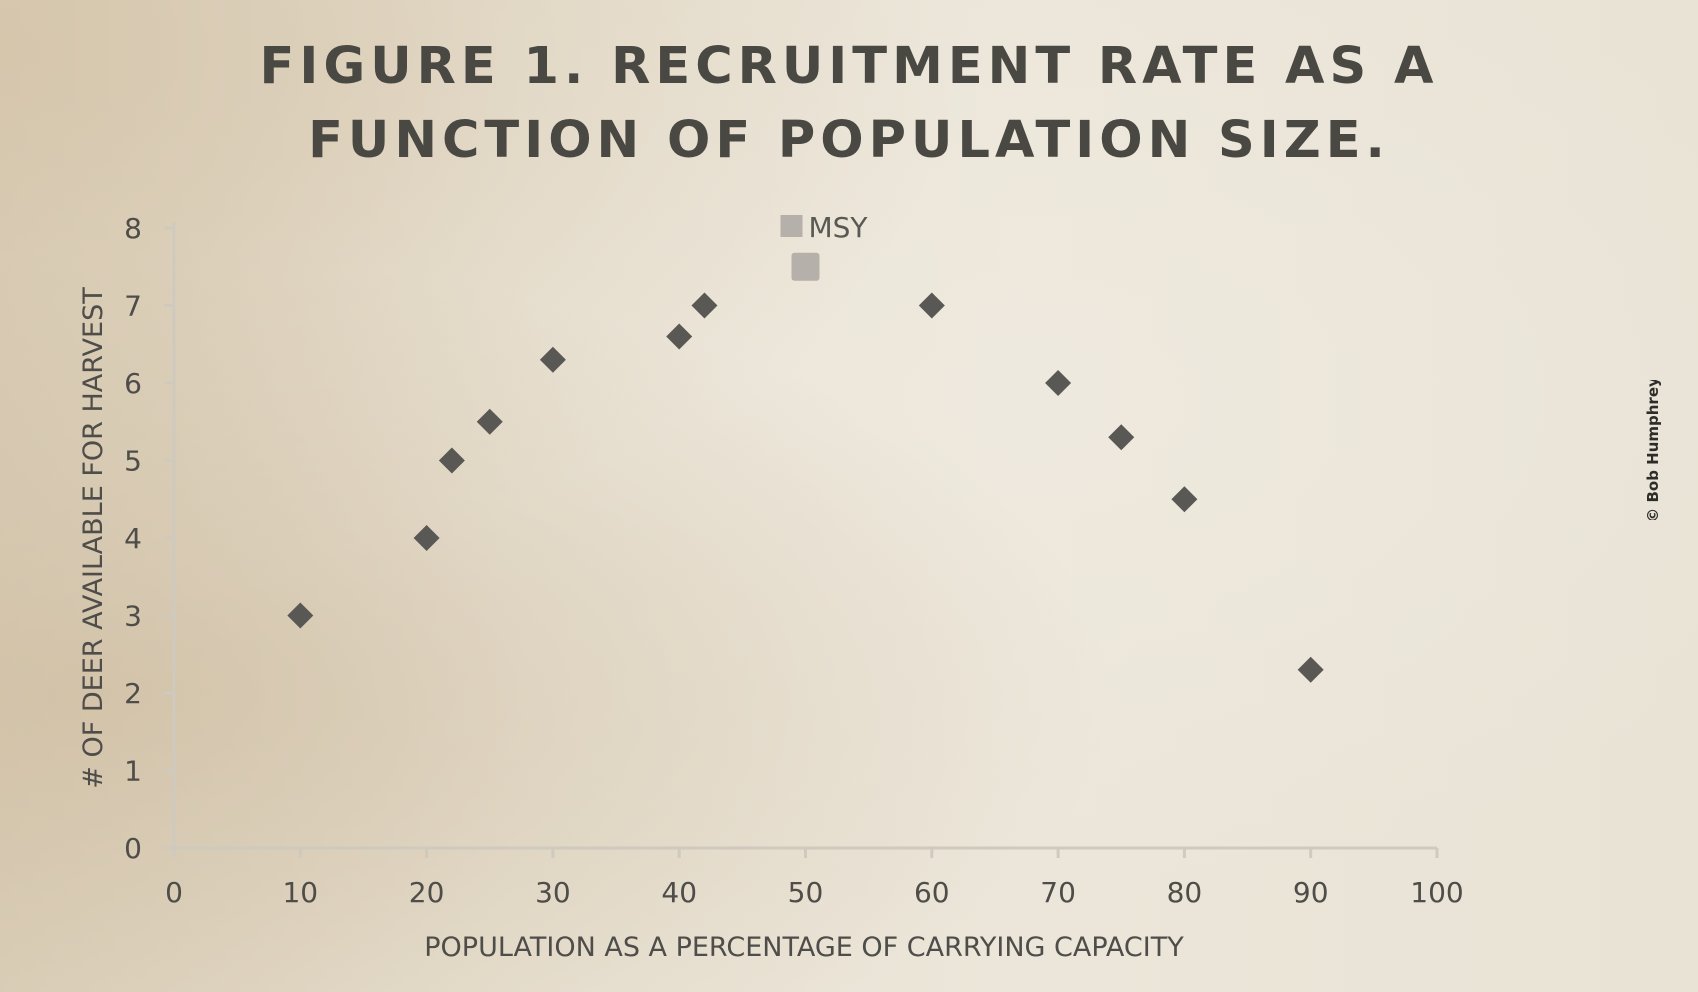 Image resolution: width=1698 pixels, height=992 pixels. Describe the element at coordinates (133, 228) in the screenshot. I see `y-tick-label: 8` at that location.